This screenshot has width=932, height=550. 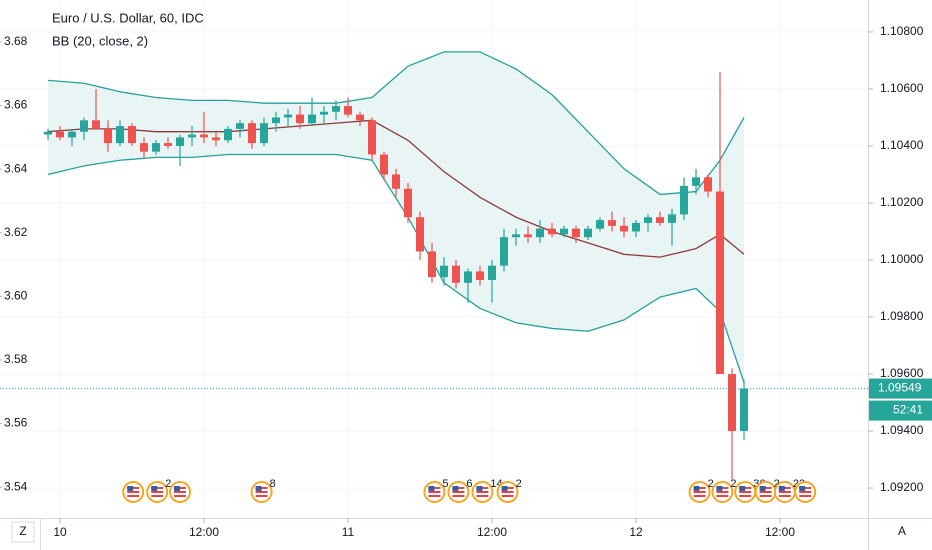 What do you see at coordinates (445, 484) in the screenshot?
I see `event-count: 5` at bounding box center [445, 484].